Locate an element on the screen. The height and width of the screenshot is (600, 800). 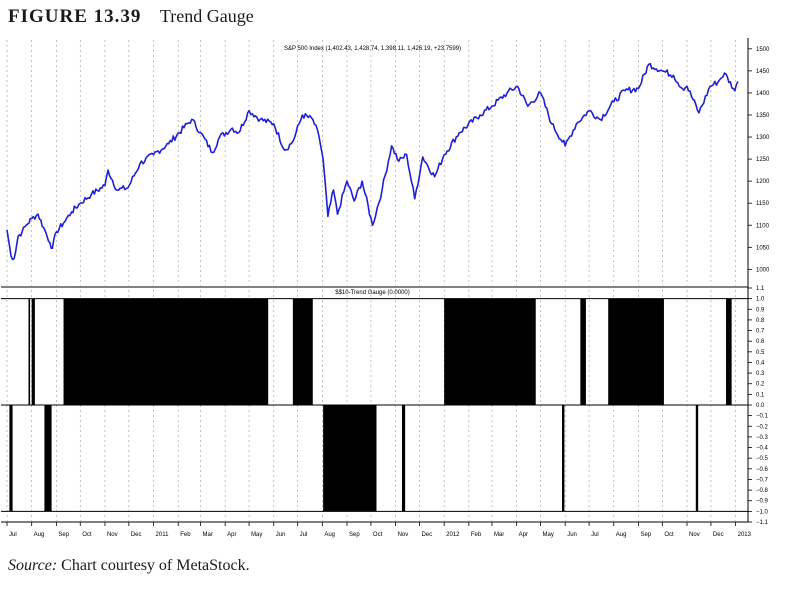
source-note: Source: Chart courtesy of MetaStock. is located at coordinates (129, 566).